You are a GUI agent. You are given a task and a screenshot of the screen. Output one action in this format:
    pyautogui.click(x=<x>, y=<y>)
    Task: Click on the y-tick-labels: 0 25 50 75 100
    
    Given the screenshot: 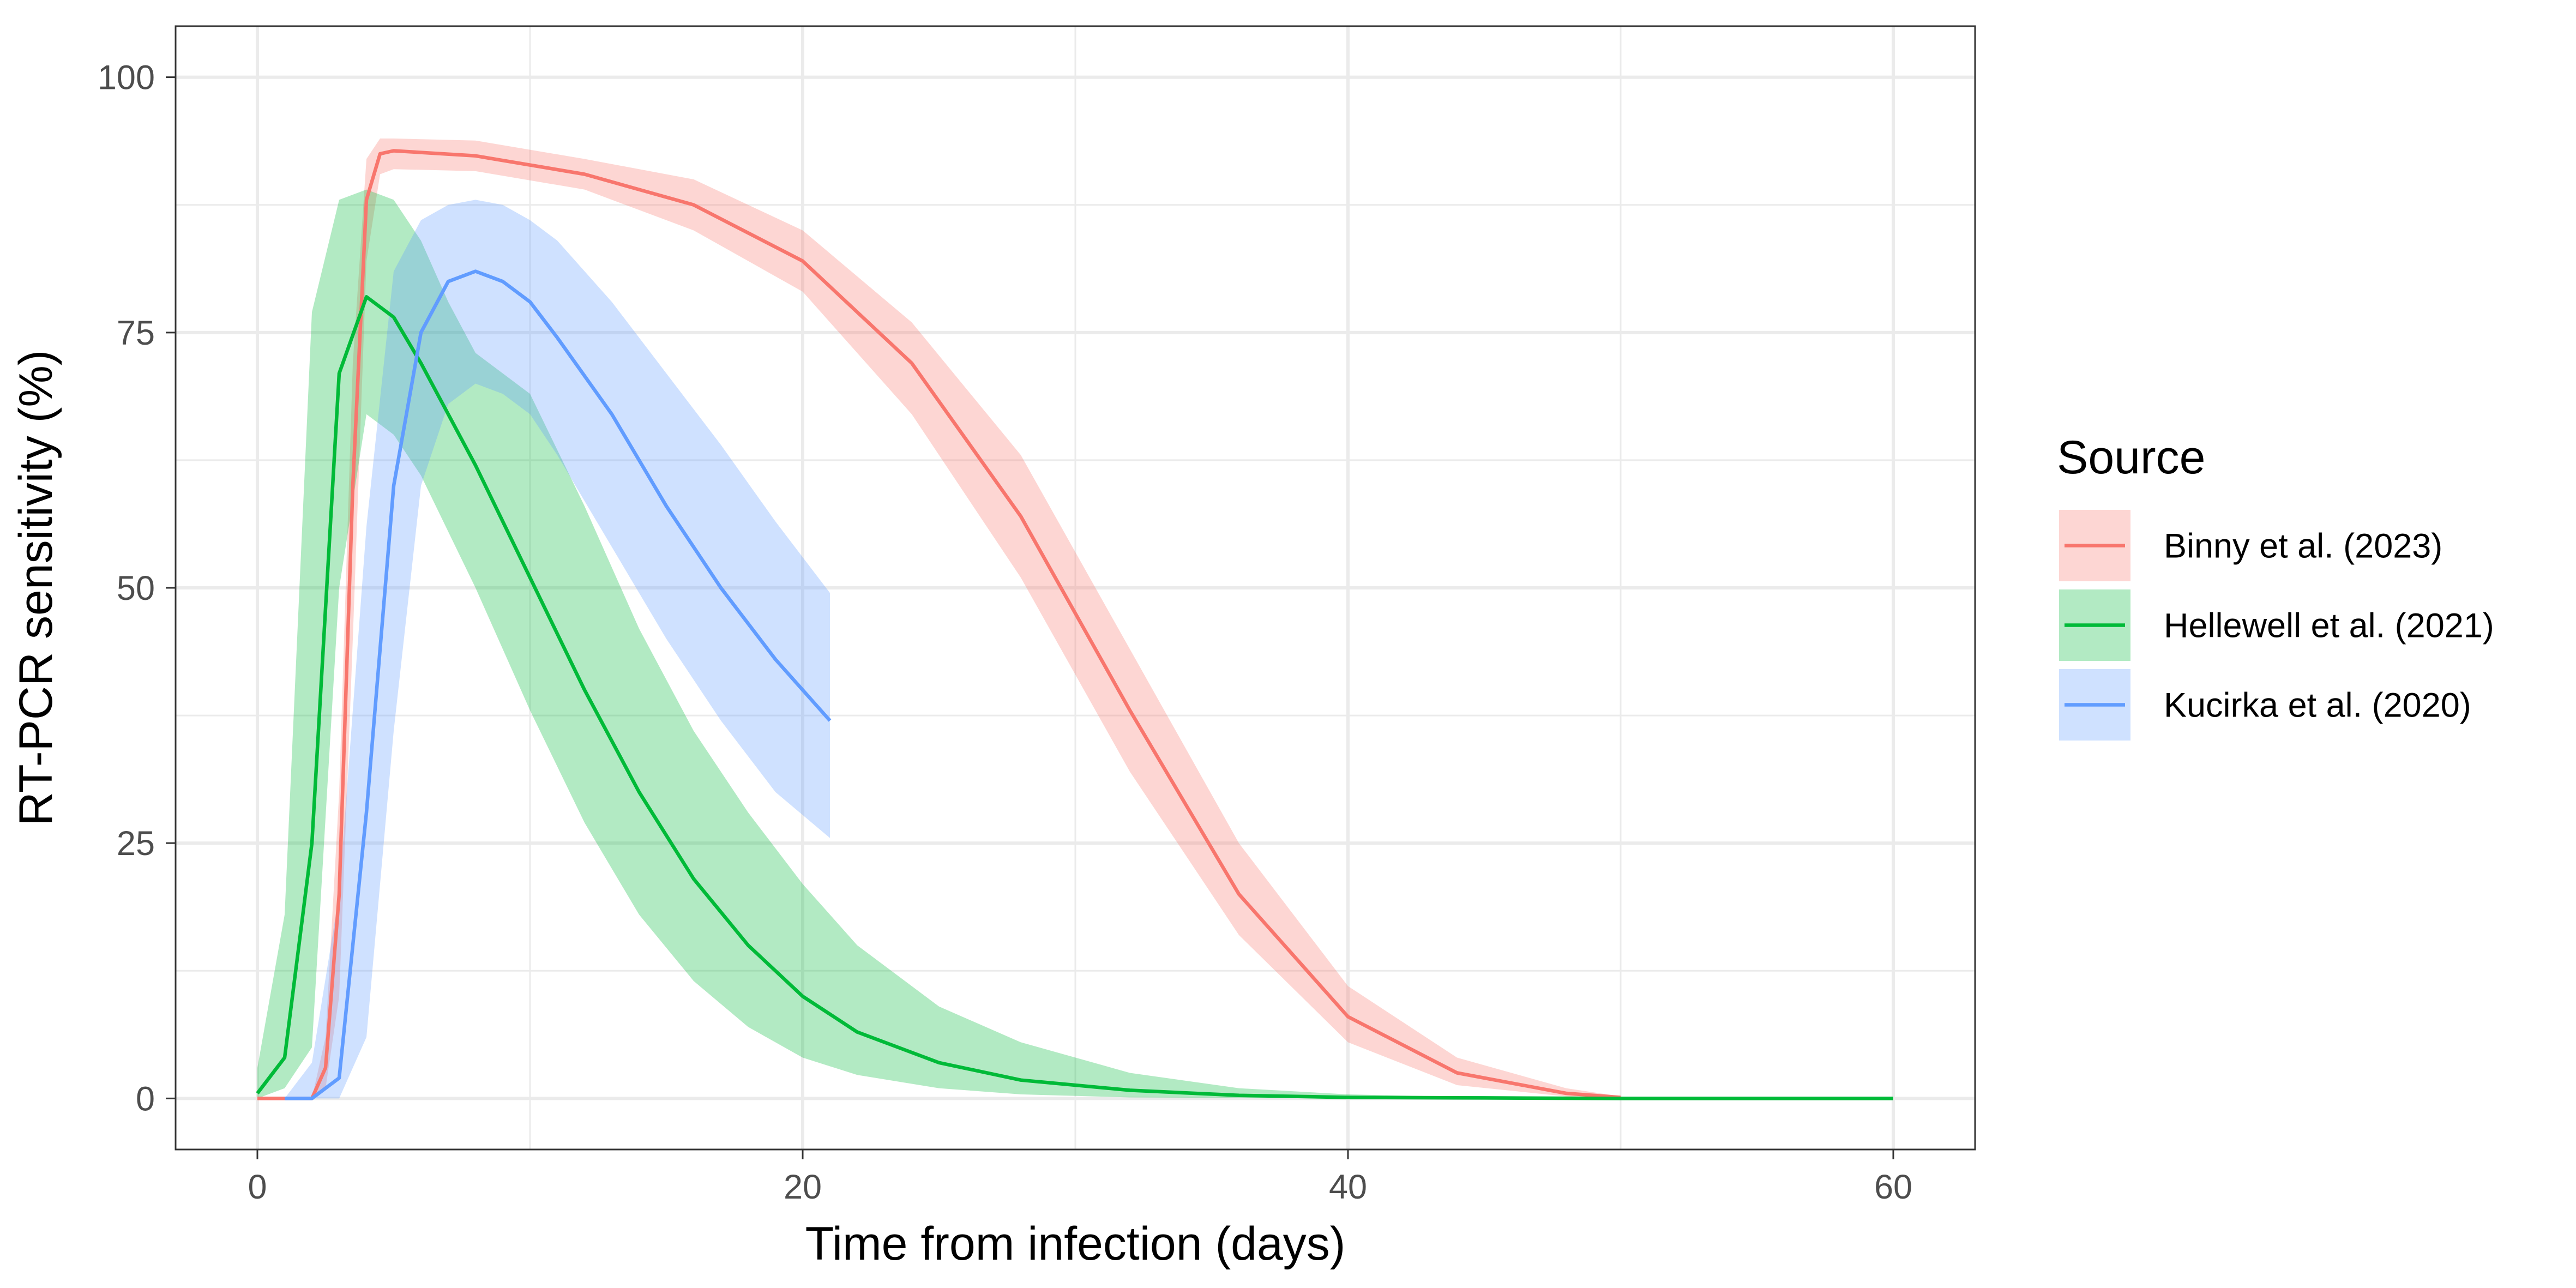 What is the action you would take?
    pyautogui.click(x=126, y=588)
    